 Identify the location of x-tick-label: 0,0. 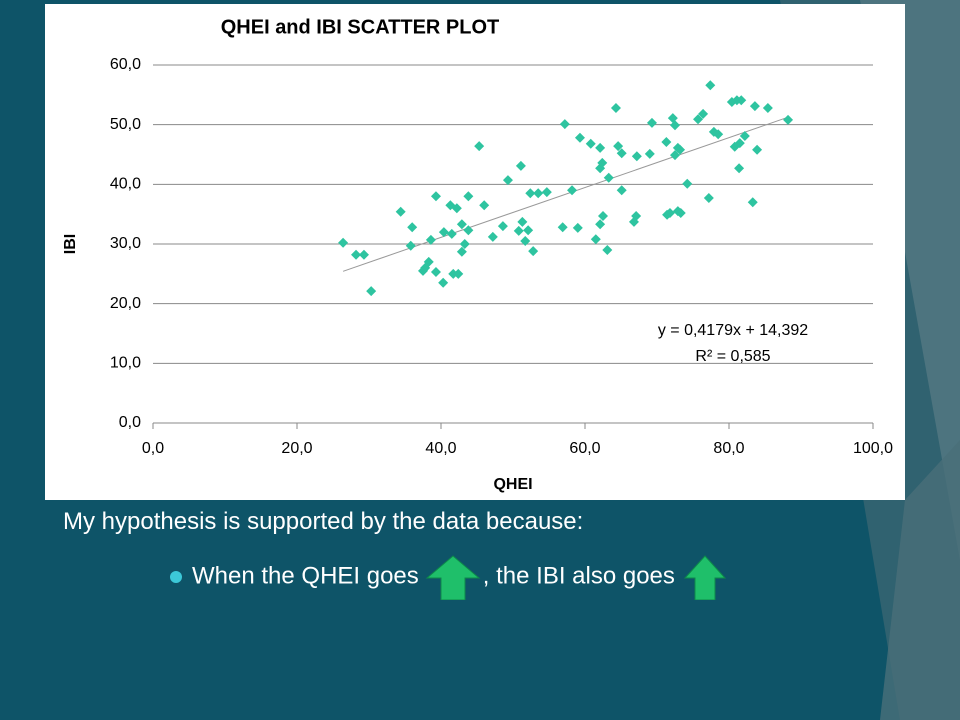
(153, 448).